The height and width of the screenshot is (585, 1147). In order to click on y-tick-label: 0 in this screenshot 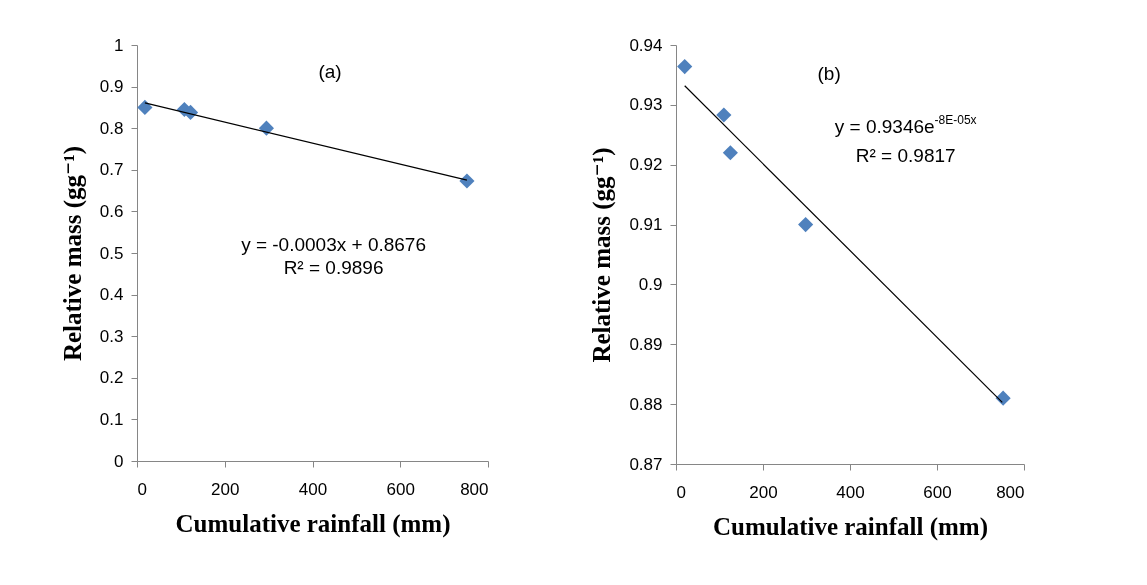, I will do `click(119, 461)`.